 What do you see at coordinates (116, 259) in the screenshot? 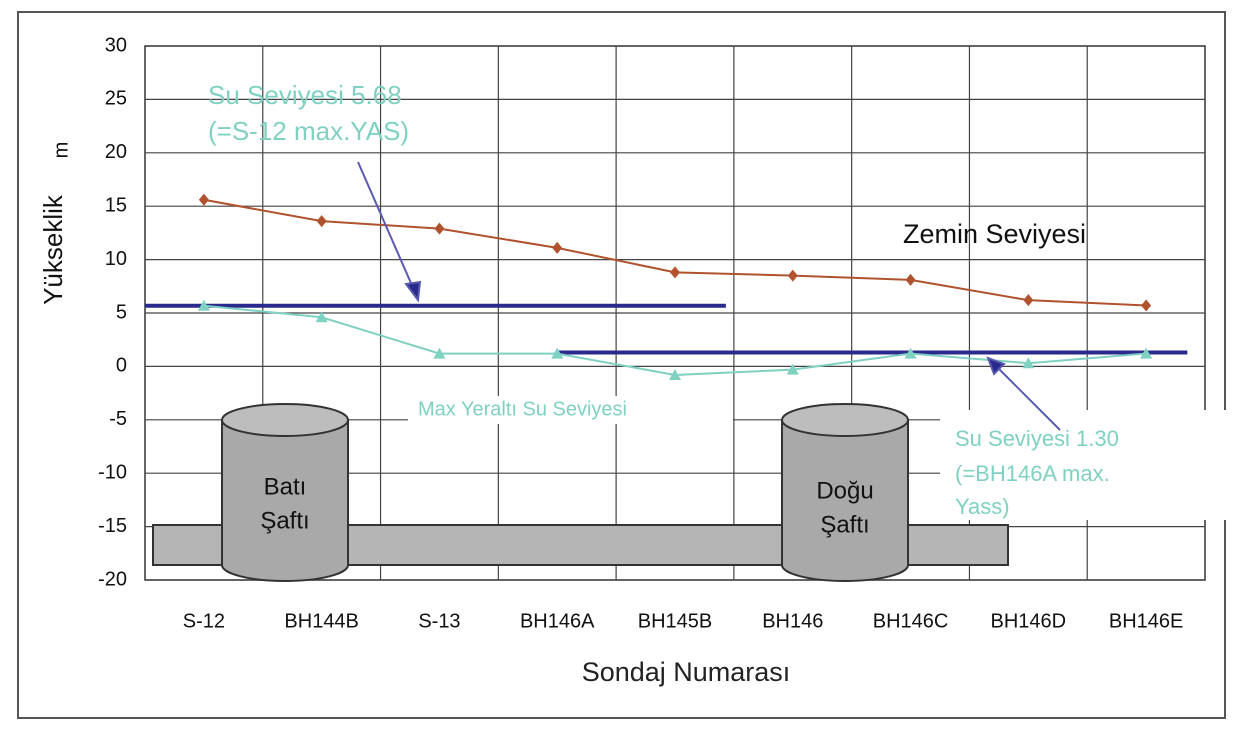
I see `y-tick-label: 10` at bounding box center [116, 259].